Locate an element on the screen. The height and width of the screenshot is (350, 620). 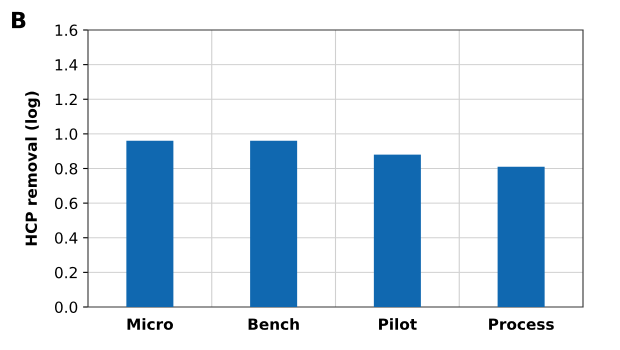
chart-title: B is located at coordinates (19, 20).